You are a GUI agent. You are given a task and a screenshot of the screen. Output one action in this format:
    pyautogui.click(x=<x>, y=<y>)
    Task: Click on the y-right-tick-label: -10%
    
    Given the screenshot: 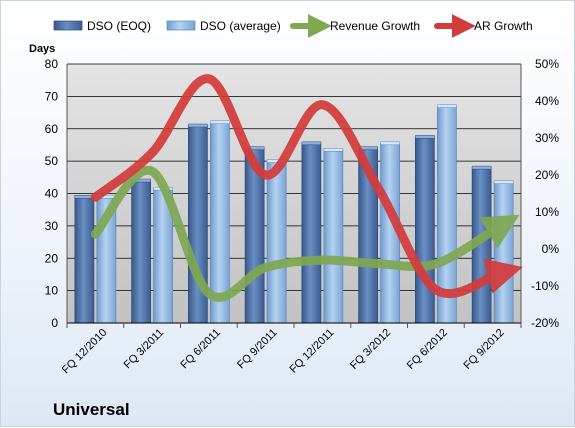 What is the action you would take?
    pyautogui.click(x=545, y=286)
    